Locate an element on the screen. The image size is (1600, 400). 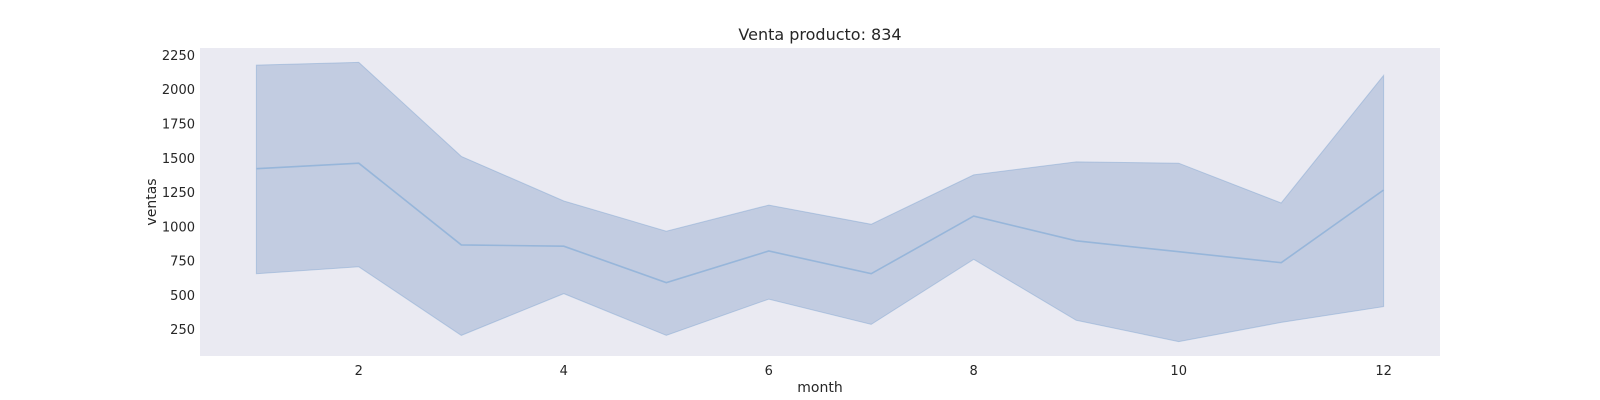
chart-title: Venta producto: 834 is located at coordinates (819, 34).